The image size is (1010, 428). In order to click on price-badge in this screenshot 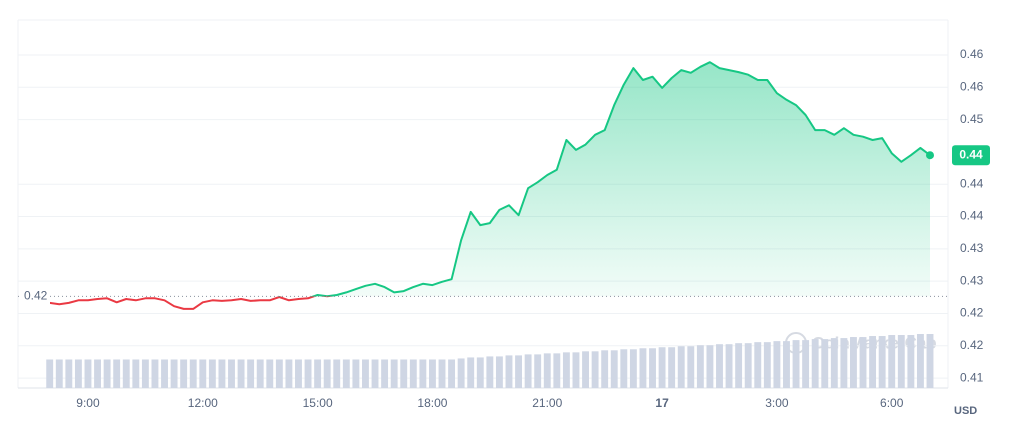, I will do `click(971, 155)`.